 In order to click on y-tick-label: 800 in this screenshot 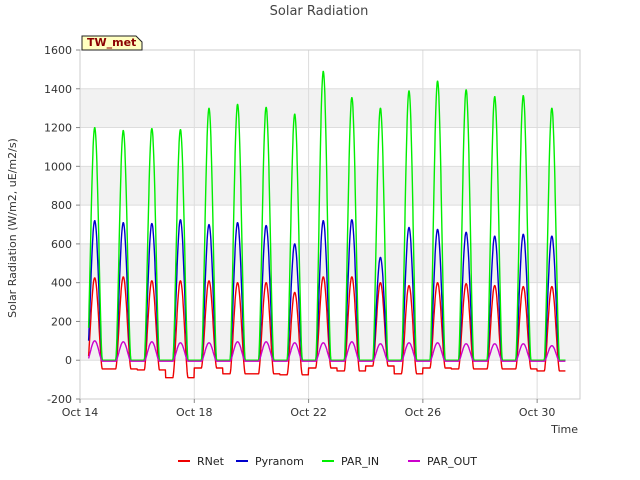, I will do `click(61, 205)`.